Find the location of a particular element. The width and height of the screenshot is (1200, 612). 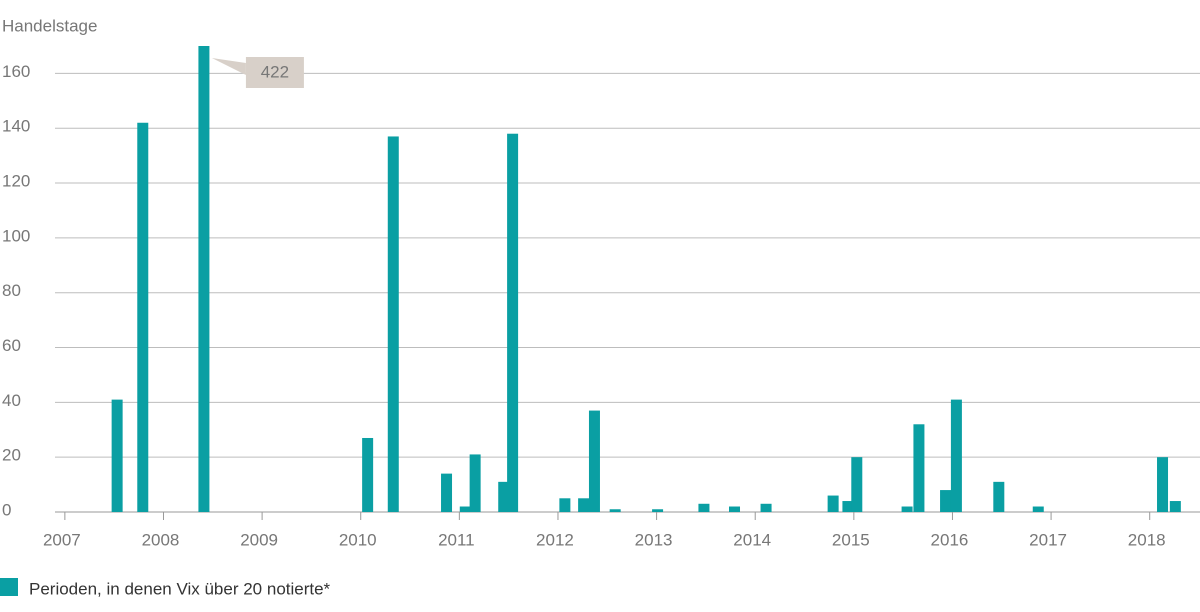

x-tick-label: 2016 is located at coordinates (950, 539).